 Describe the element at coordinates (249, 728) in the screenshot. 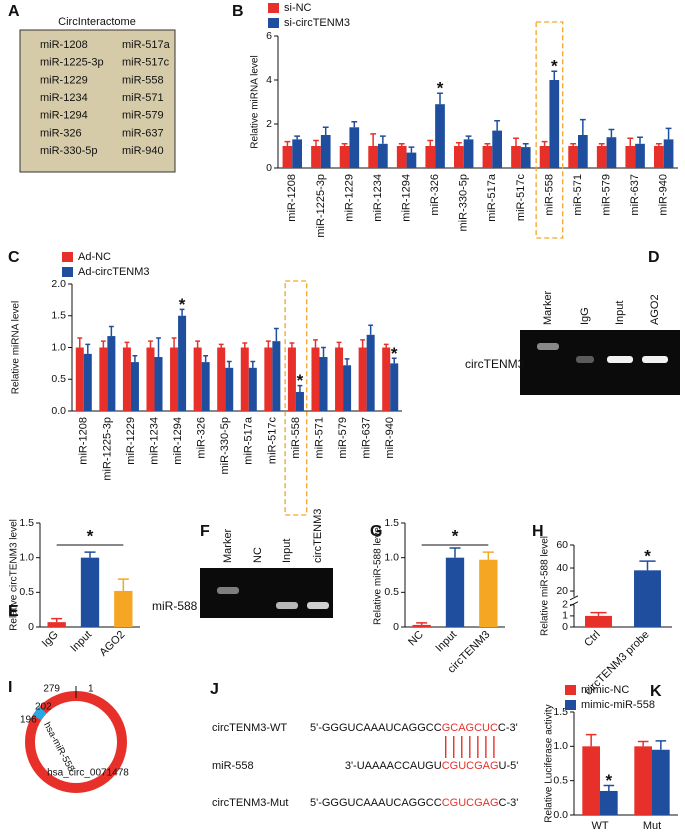

I see `sequence-name: circTENM3-WT` at that location.